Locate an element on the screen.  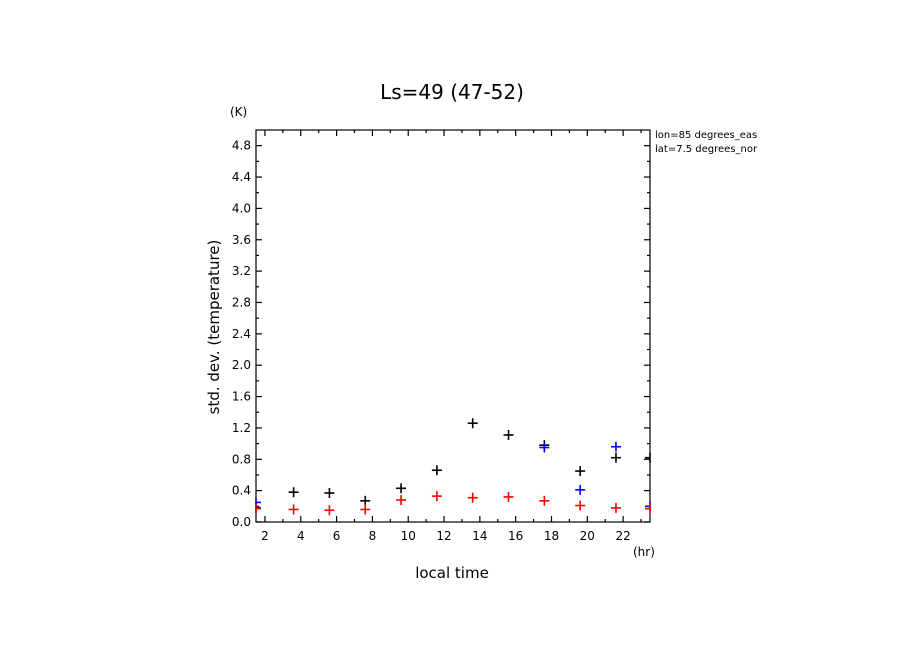
x-axis-label: local time is located at coordinates (452, 573).